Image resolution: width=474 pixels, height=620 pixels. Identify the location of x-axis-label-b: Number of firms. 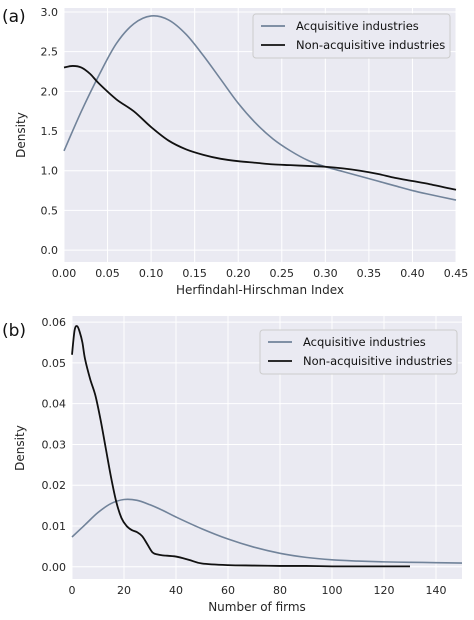
(257, 607).